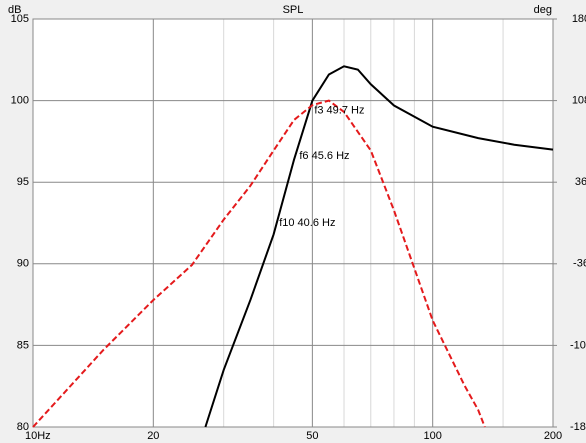 The height and width of the screenshot is (443, 586). I want to click on y2-axis-label: deg, so click(543, 10).